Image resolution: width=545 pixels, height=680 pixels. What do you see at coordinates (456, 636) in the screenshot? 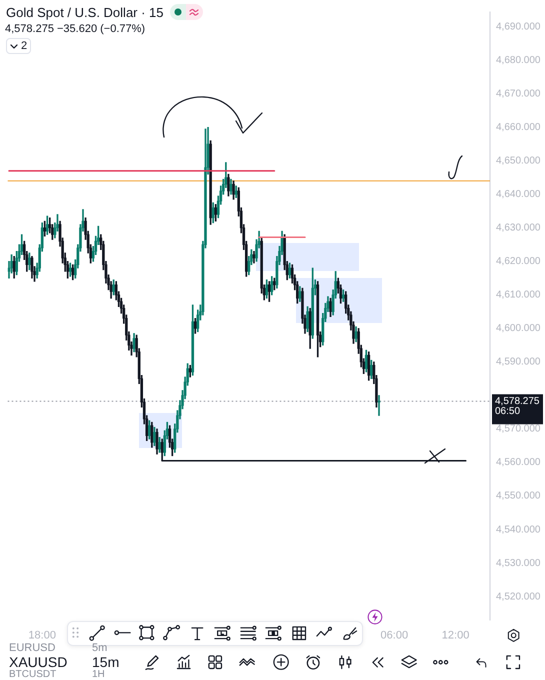
I see `x-tick-label: 12:00` at bounding box center [456, 636].